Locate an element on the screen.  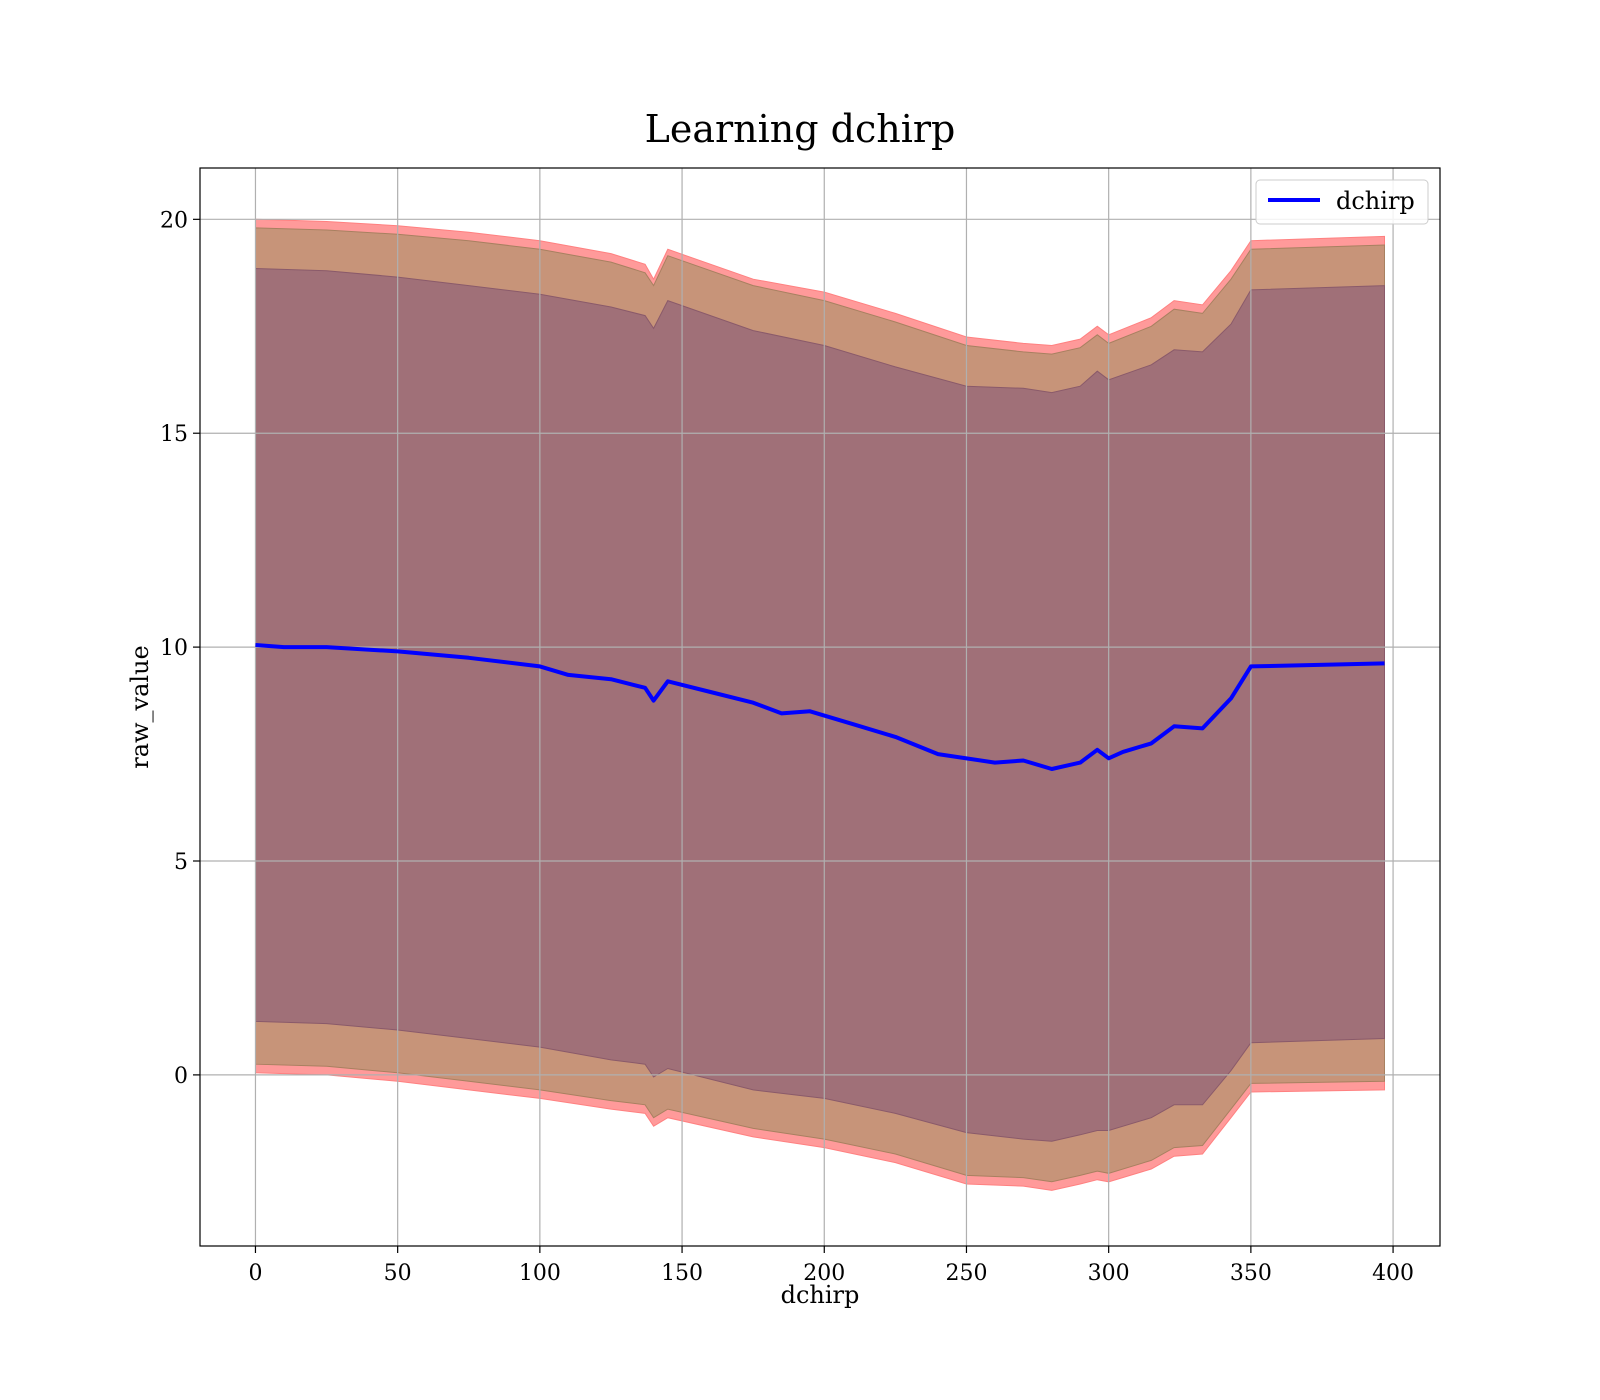
y-axis-ticks: 0 5 10 15 20 is located at coordinates (180, 648).